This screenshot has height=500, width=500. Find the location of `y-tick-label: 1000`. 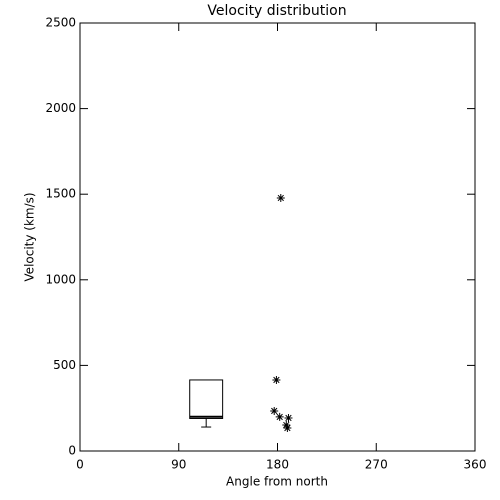

y-tick-label: 1000 is located at coordinates (60, 279).